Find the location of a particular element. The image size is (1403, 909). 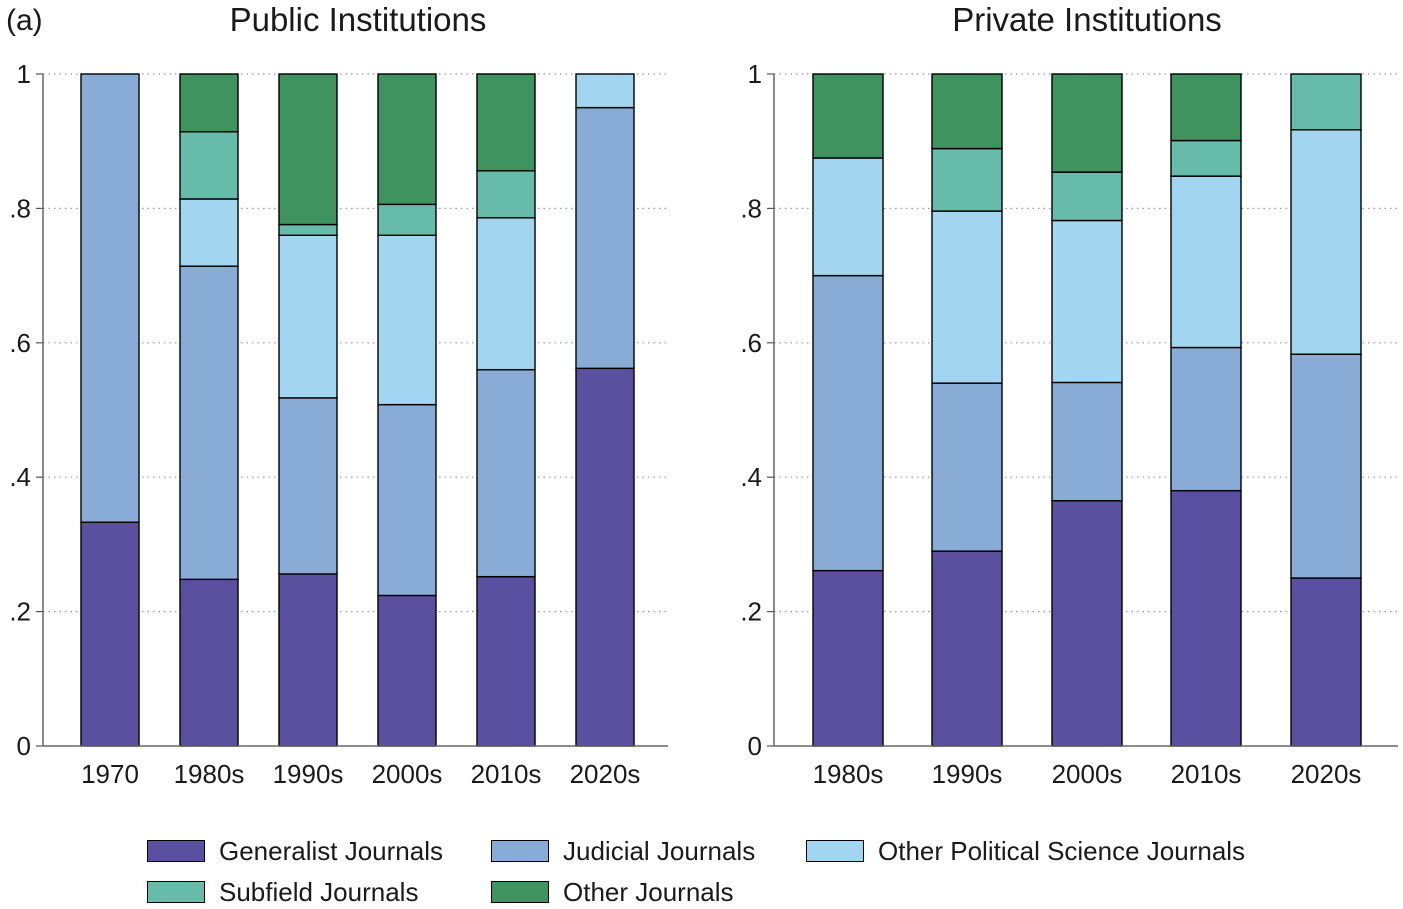

legend-label-other-polisci: Other Political Science Journals is located at coordinates (1062, 850).